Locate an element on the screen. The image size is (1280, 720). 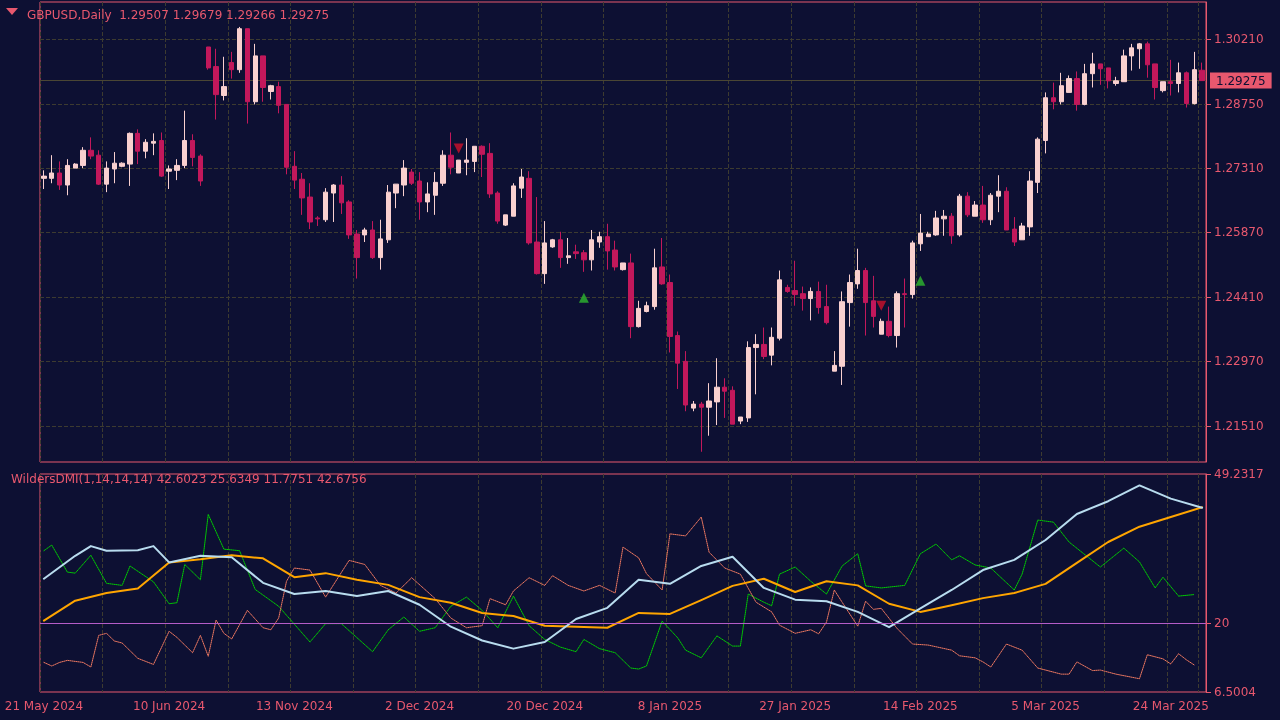
y-tick-label: 1.24410 is located at coordinates (1239, 297).